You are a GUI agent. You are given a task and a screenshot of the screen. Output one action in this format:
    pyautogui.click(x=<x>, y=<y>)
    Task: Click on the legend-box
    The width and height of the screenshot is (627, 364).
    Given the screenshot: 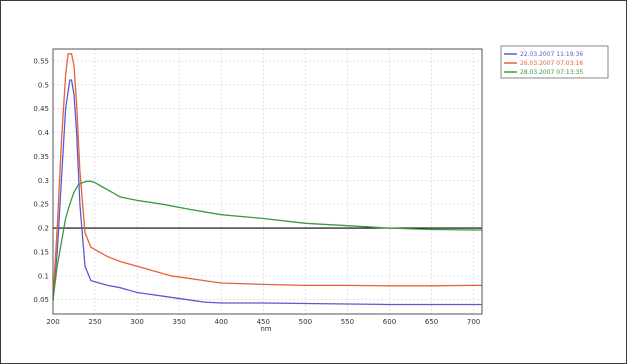 What is the action you would take?
    pyautogui.click(x=554, y=62)
    